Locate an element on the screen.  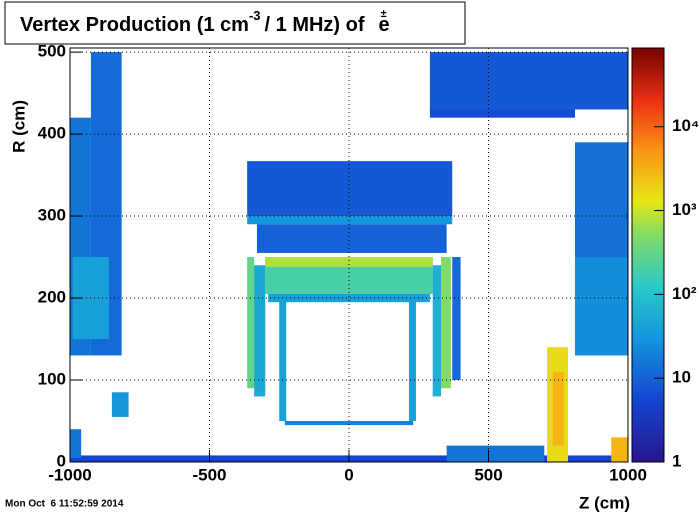
z-tick-label: 10⁴ is located at coordinates (685, 125).